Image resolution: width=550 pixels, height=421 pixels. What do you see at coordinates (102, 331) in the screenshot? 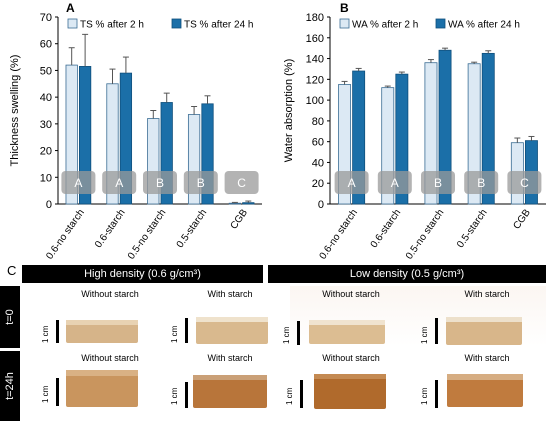
I see `sample-photo-hd-t0-without` at bounding box center [102, 331].